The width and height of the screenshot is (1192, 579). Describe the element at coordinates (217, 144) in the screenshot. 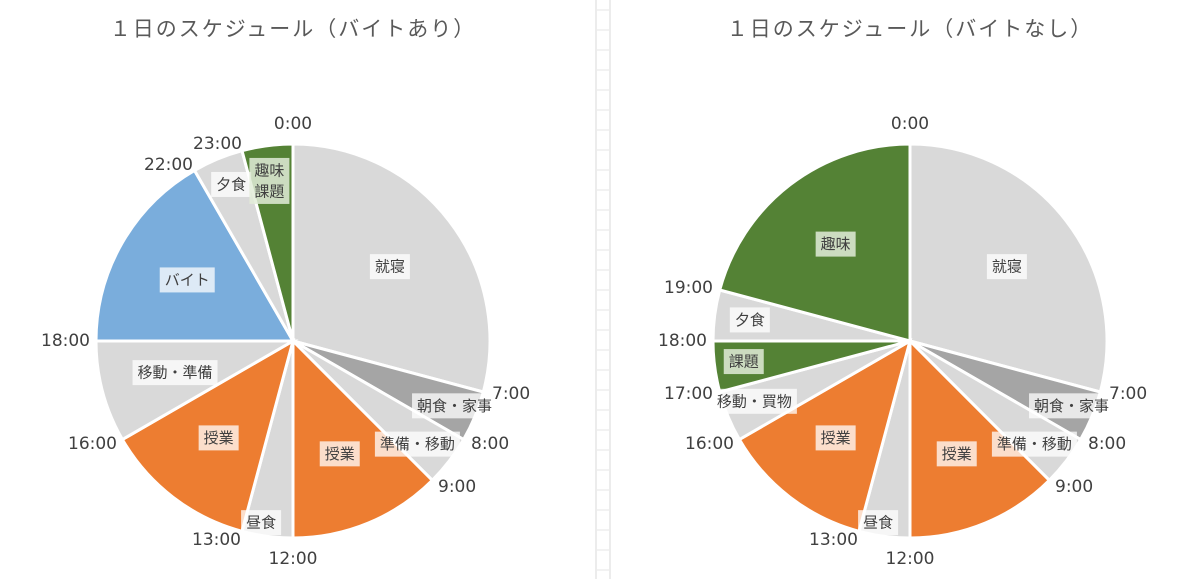

I see `time-label: 23:00` at that location.